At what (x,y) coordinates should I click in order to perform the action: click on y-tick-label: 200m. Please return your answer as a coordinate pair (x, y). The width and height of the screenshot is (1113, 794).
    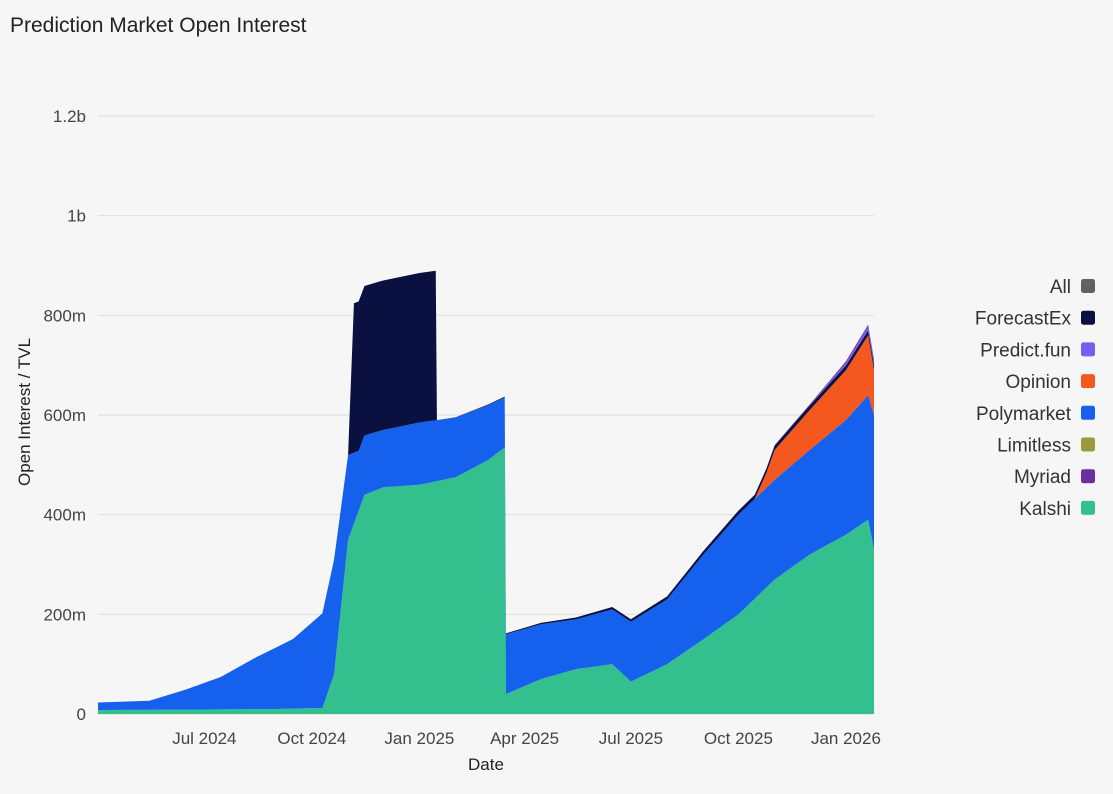
    Looking at the image, I should click on (64, 614).